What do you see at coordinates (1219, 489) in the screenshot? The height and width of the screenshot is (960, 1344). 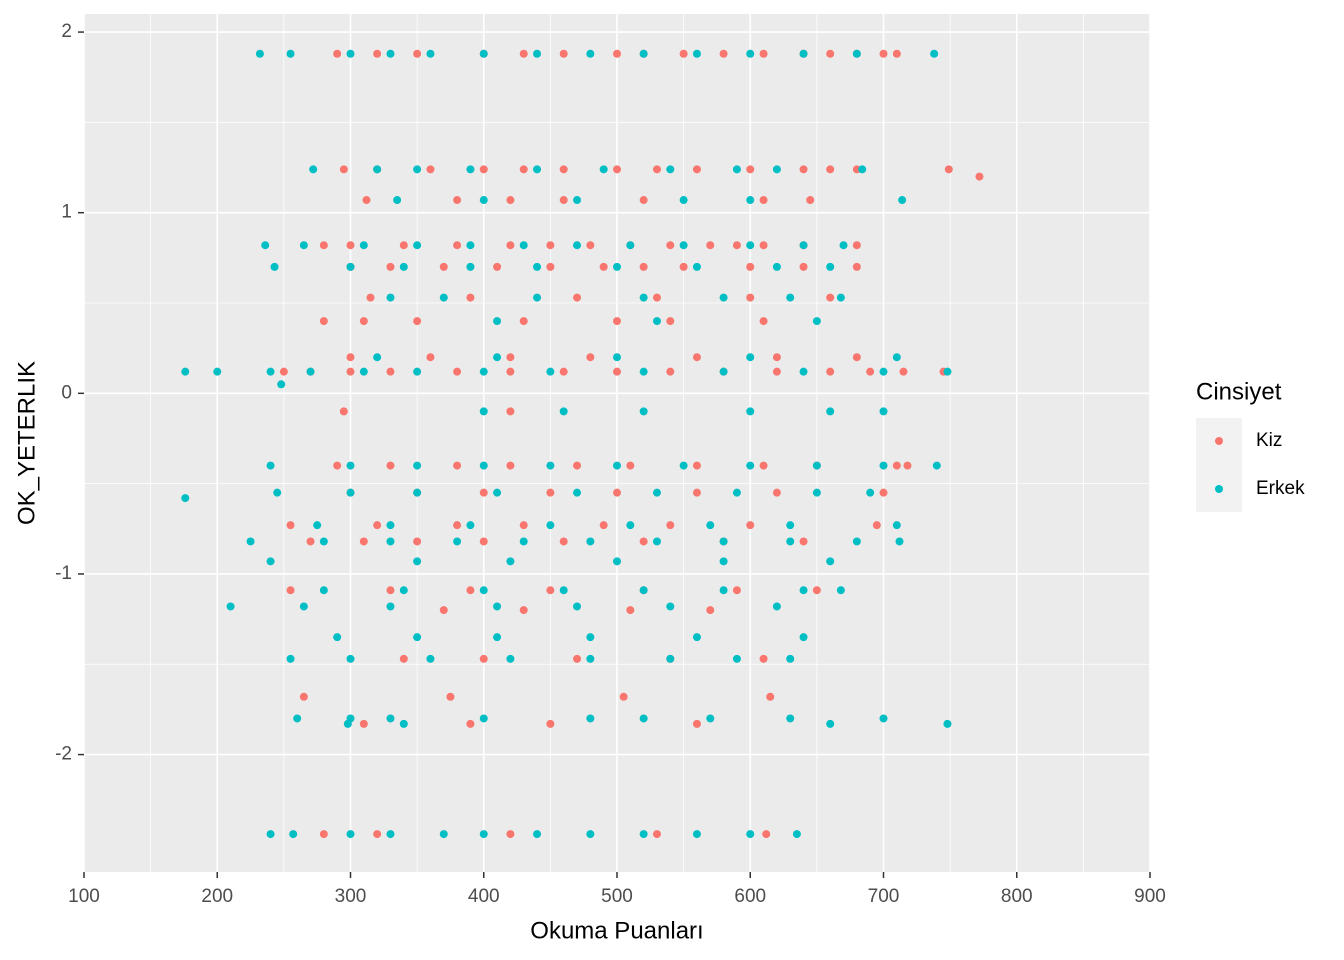 I see `legend-key` at bounding box center [1219, 489].